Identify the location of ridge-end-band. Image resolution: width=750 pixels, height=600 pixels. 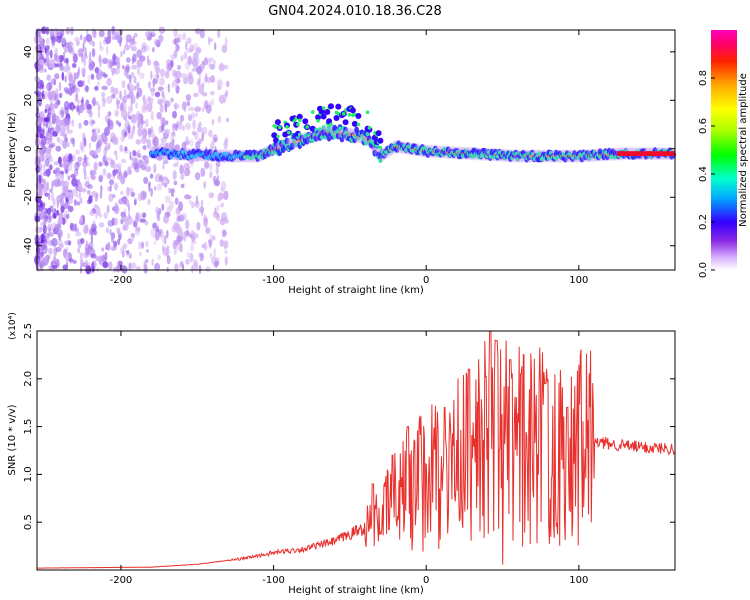
(646, 153).